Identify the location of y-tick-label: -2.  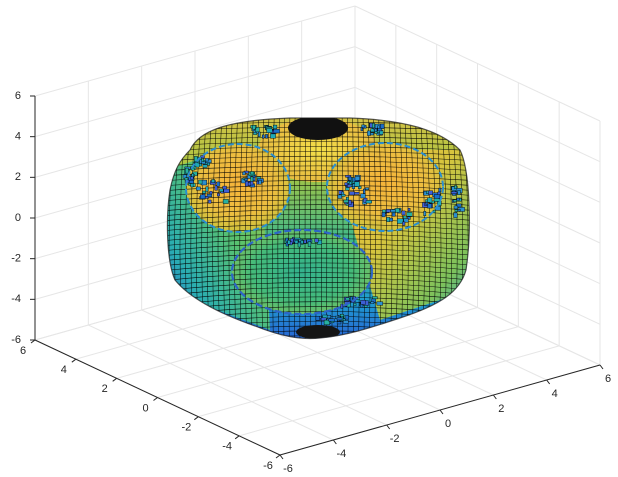
(186, 428).